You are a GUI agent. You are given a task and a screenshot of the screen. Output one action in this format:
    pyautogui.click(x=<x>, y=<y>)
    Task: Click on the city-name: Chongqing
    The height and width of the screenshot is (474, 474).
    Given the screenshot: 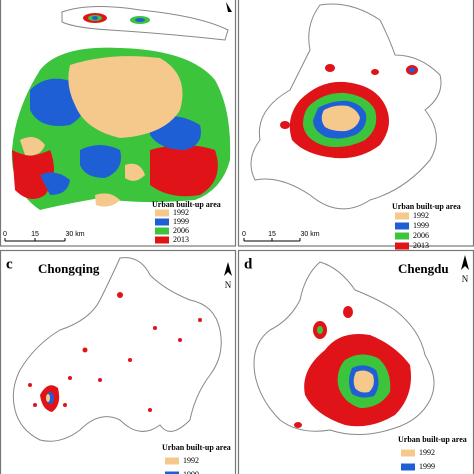 What is the action you would take?
    pyautogui.click(x=69, y=268)
    